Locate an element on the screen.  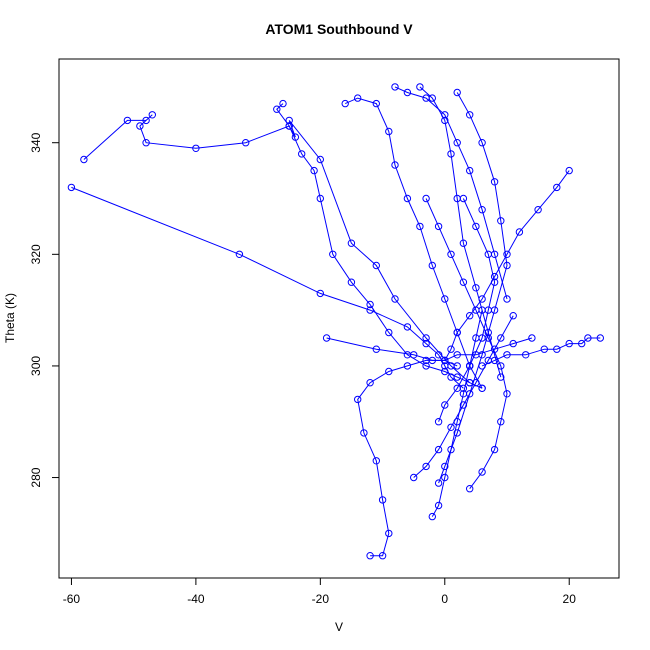
chart-title: ATOM1 Southbound V is located at coordinates (339, 29).